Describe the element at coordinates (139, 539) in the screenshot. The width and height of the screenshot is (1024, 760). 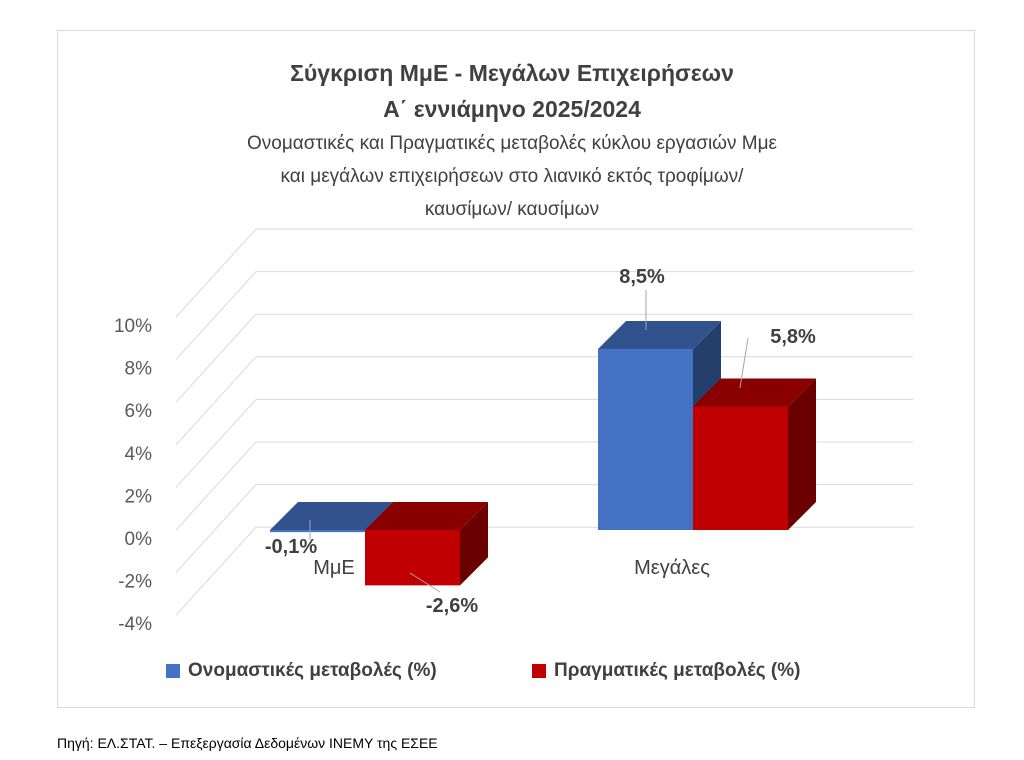
I see `y-tick-label: 0%` at that location.